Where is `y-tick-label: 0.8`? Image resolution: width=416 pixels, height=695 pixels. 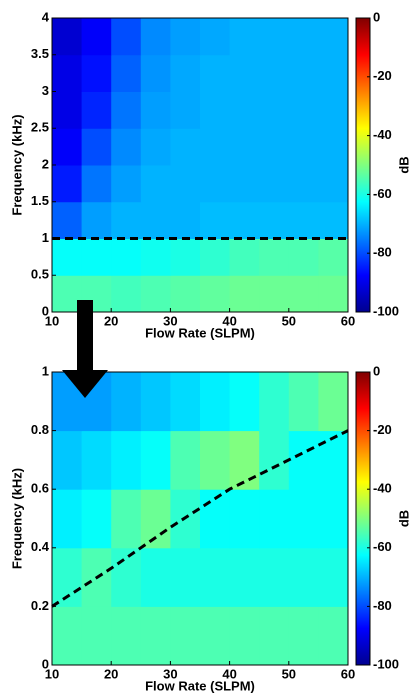 y-tick-label: 0.8 is located at coordinates (40, 429).